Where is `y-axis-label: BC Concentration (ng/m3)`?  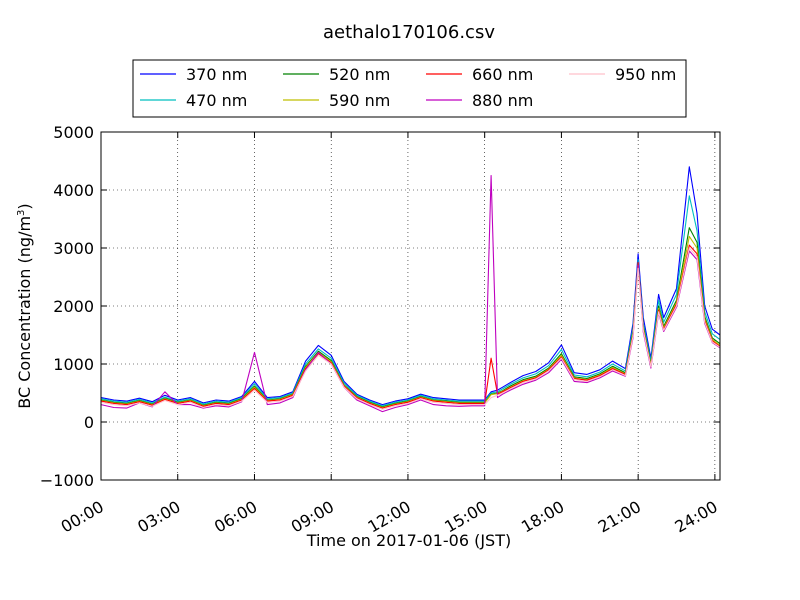
y-axis-label: BC Concentration (ng/m3) is located at coordinates (24, 305).